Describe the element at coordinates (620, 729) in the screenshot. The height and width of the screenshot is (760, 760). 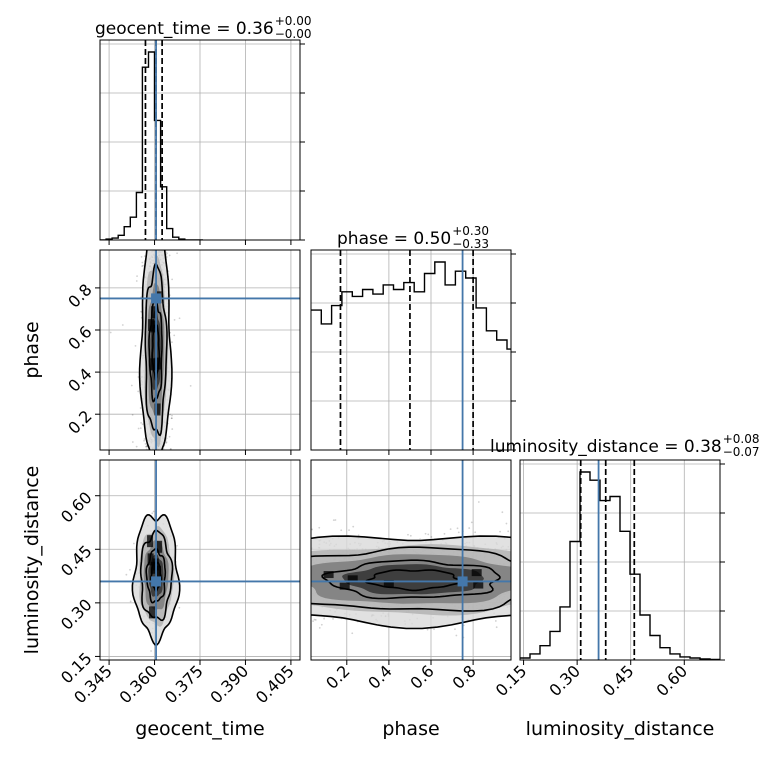
I see `x-axis-label-luminosity_distance: luminosity_distance` at that location.